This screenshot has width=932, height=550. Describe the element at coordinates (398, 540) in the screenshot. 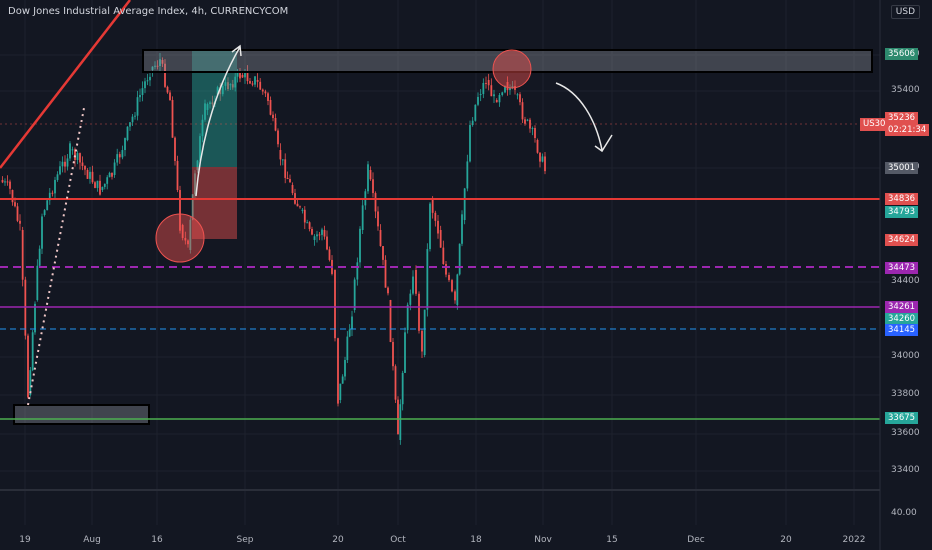

I see `time-axis-label: Oct` at that location.